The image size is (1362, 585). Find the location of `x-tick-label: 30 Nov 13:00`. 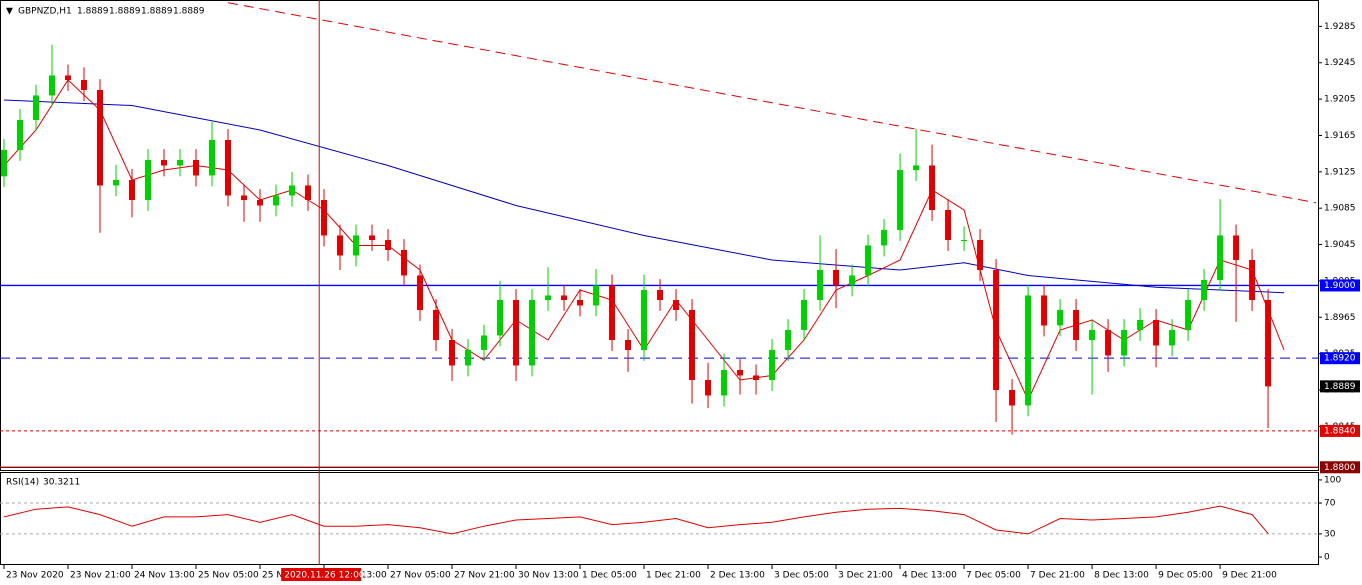

x-tick-label: 30 Nov 13:00 is located at coordinates (548, 576).